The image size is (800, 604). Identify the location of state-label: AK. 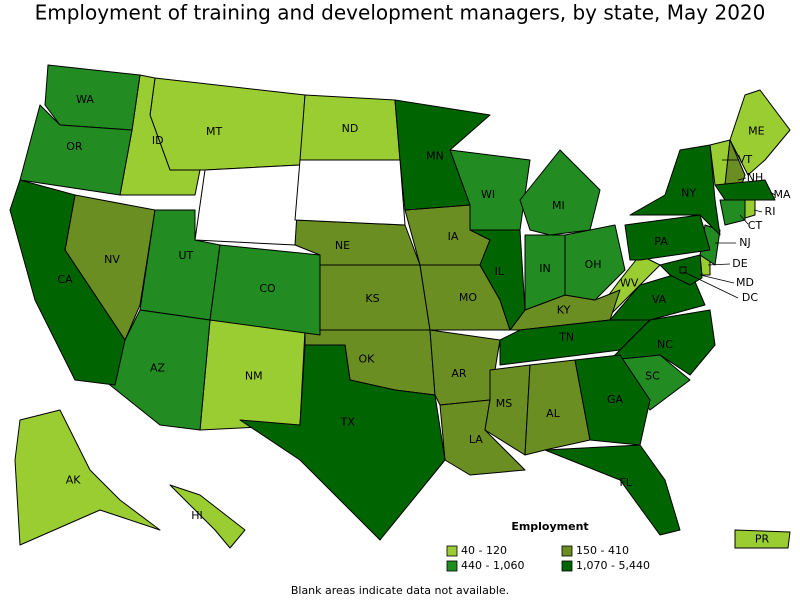
(74, 480).